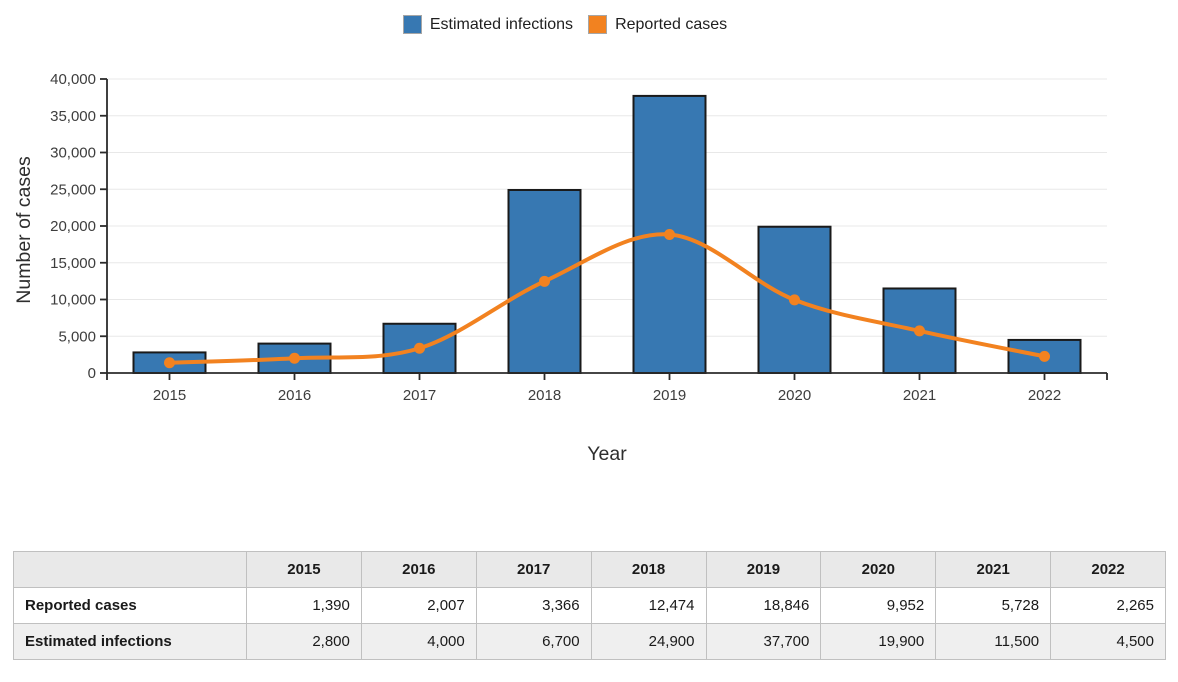 This screenshot has height=682, width=1178. Describe the element at coordinates (304, 605) in the screenshot. I see `table-cell: 1,390` at that location.